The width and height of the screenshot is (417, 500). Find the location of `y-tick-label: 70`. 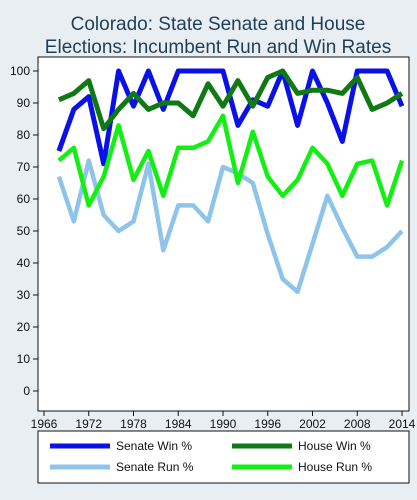

y-tick-label: 70 is located at coordinates (24, 167).